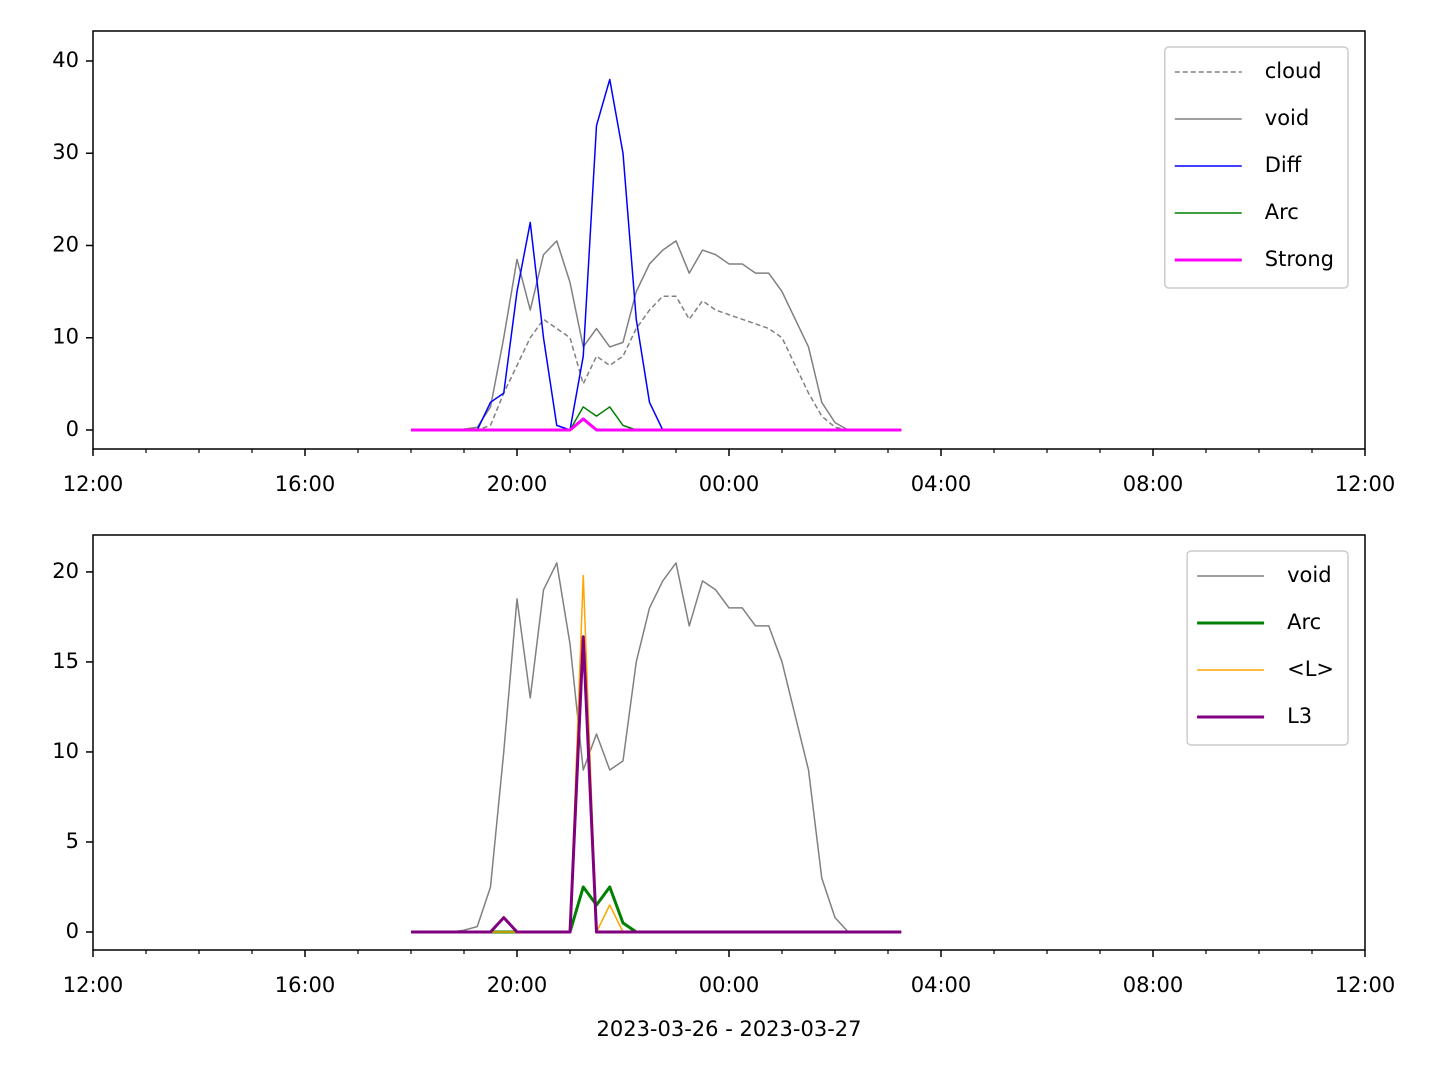 Image resolution: width=1440 pixels, height=1080 pixels. I want to click on y-tick-label: 40, so click(65, 60).